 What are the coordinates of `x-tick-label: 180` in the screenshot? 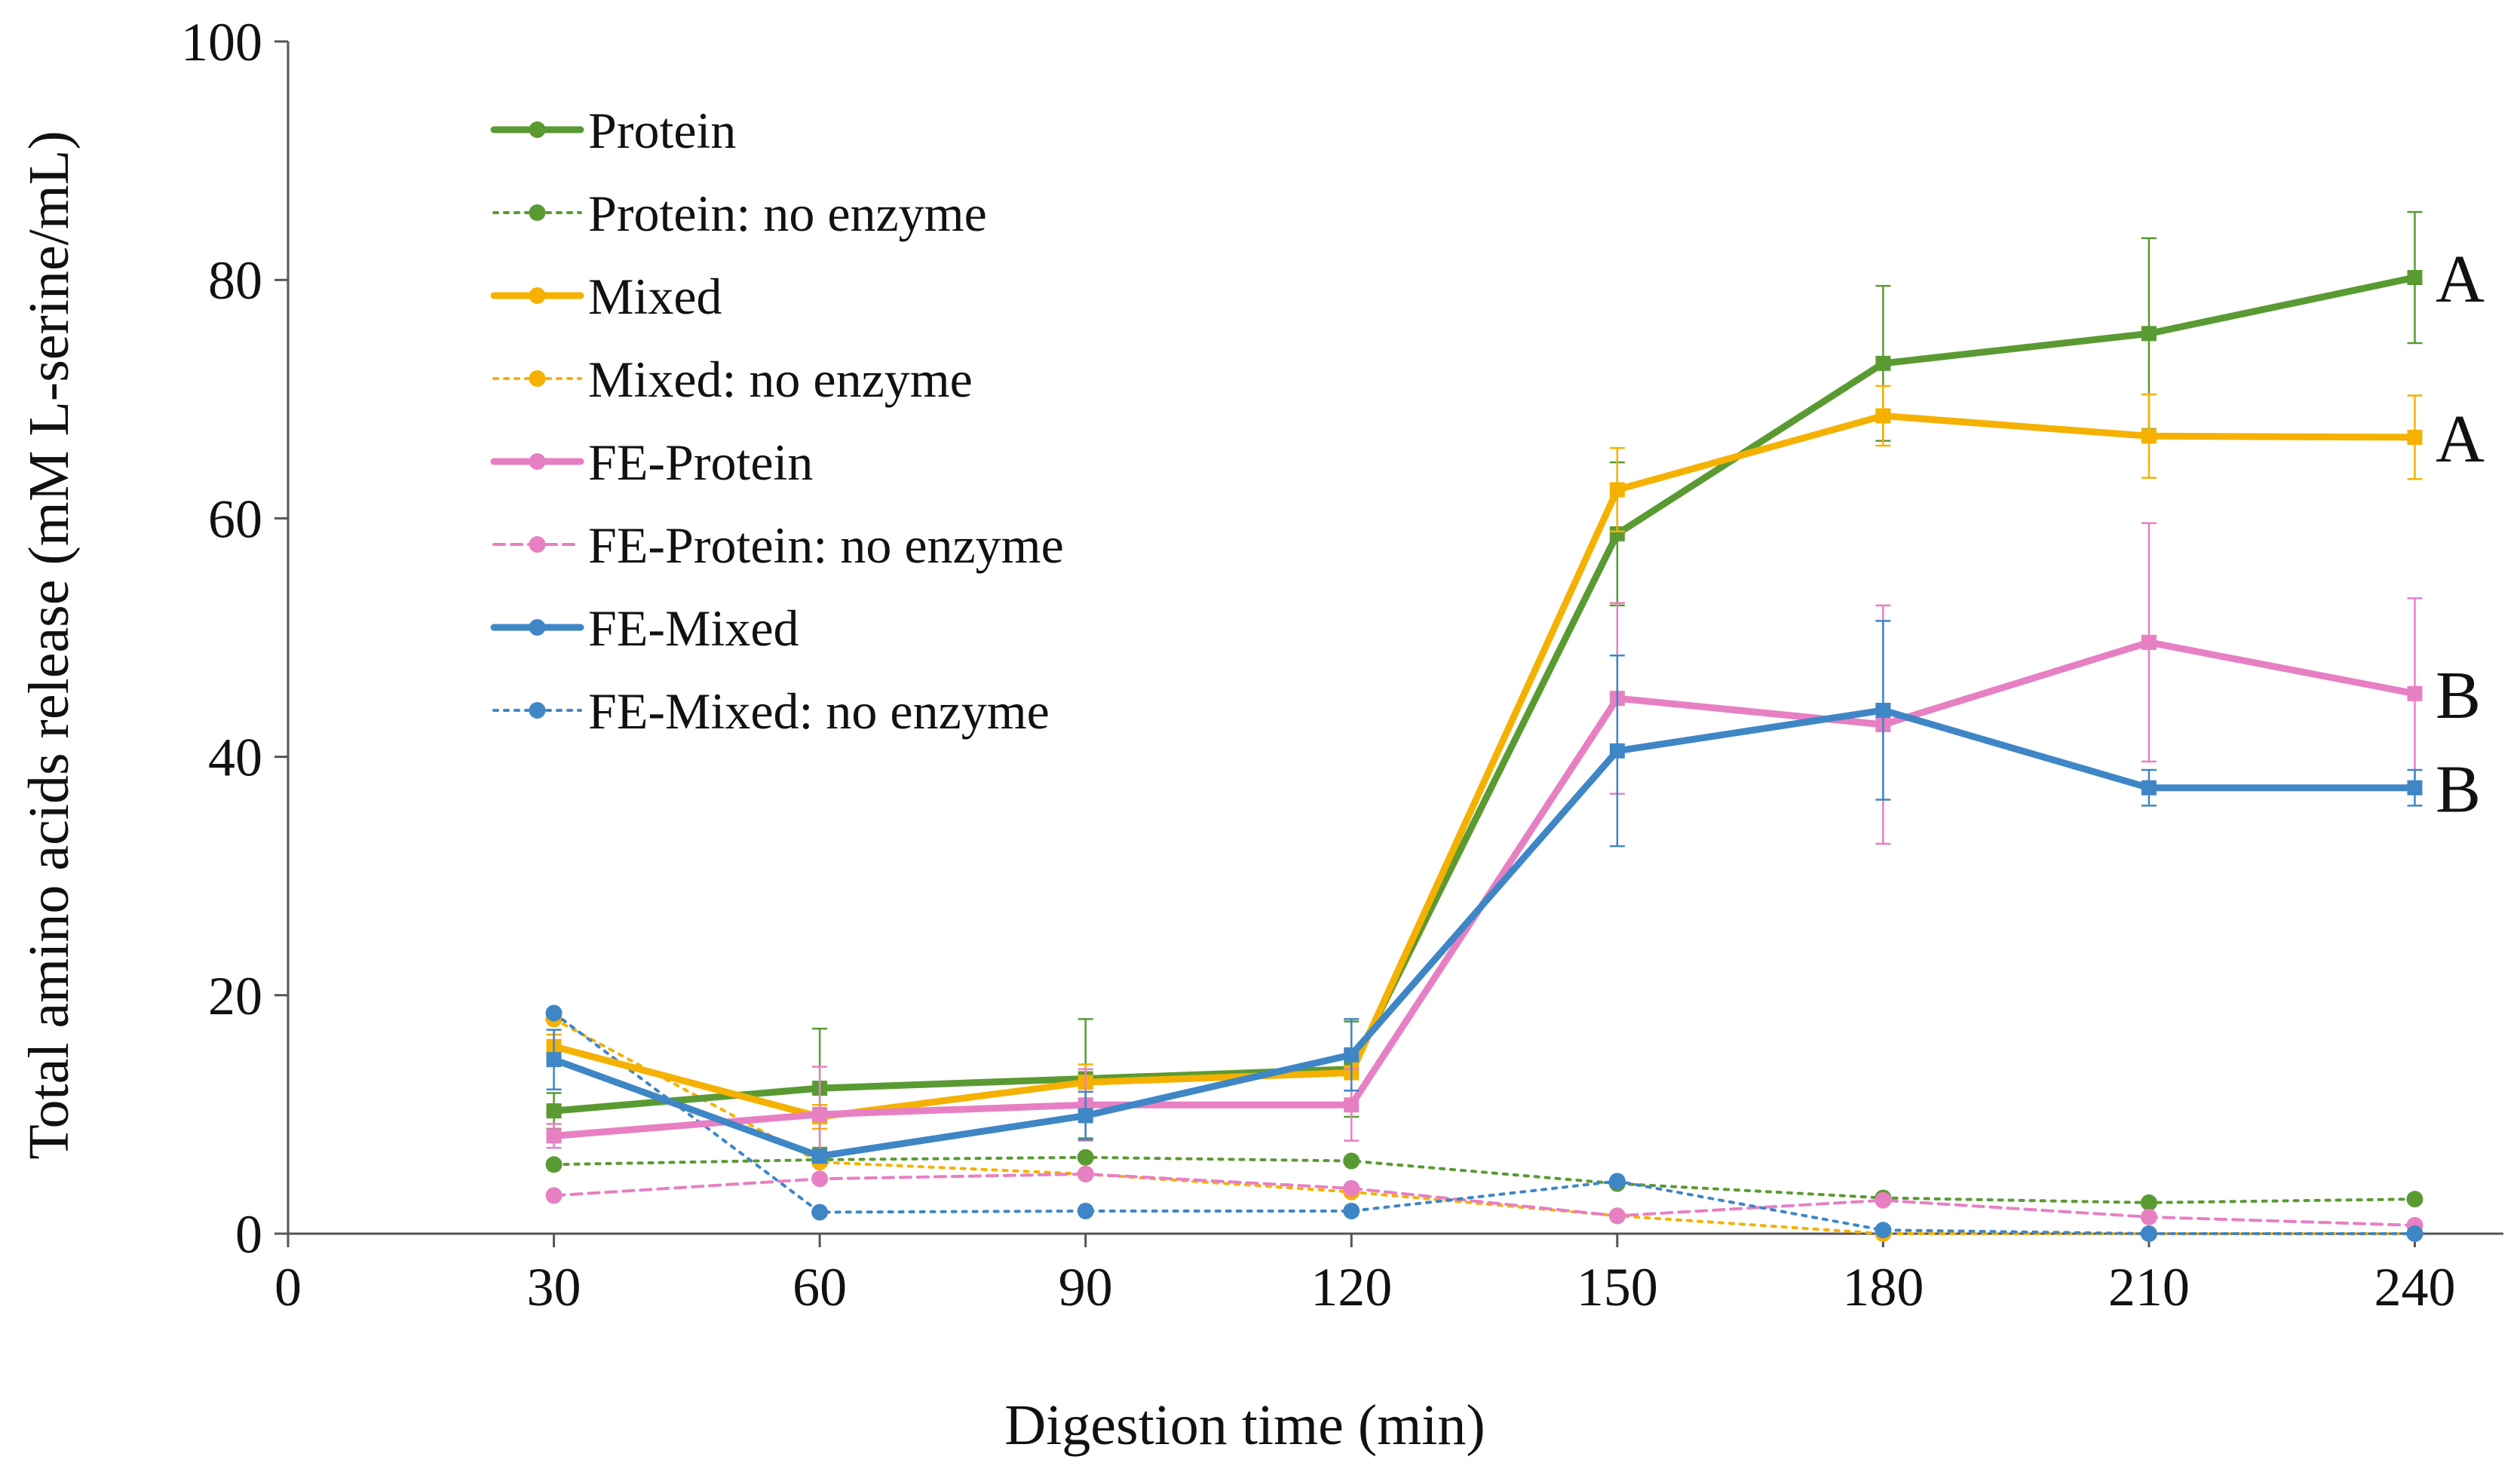 It's located at (1883, 1287).